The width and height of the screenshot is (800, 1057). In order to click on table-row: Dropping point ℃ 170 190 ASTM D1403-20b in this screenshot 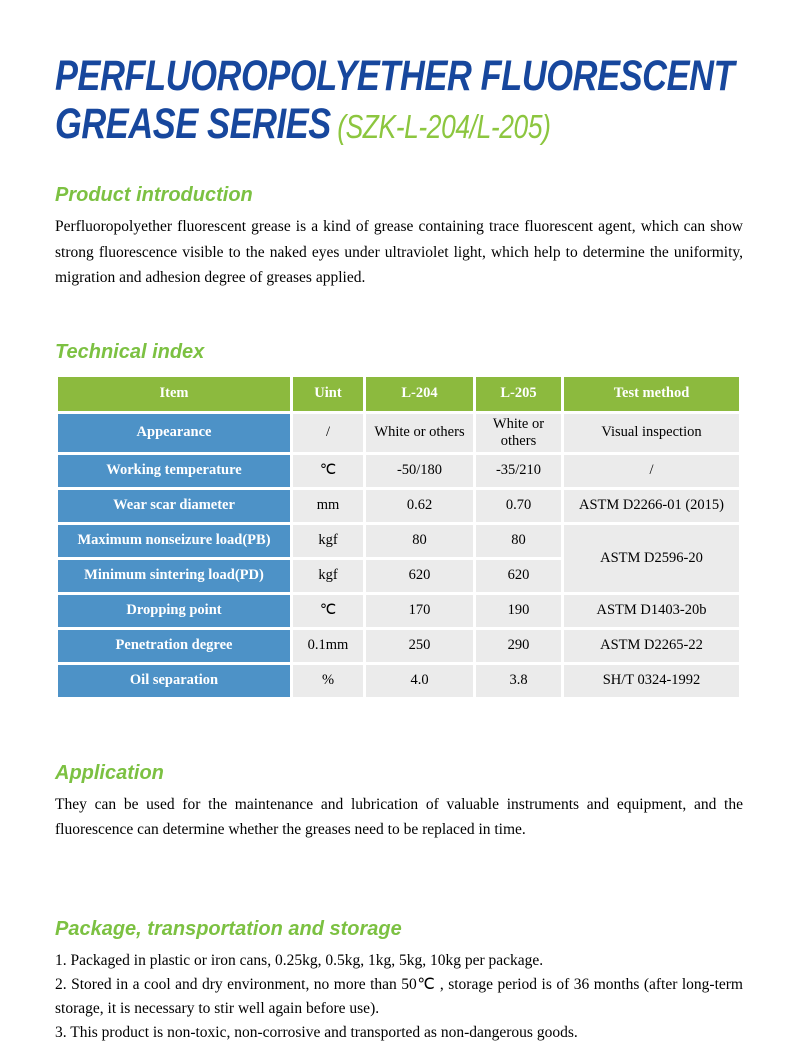, I will do `click(398, 610)`.